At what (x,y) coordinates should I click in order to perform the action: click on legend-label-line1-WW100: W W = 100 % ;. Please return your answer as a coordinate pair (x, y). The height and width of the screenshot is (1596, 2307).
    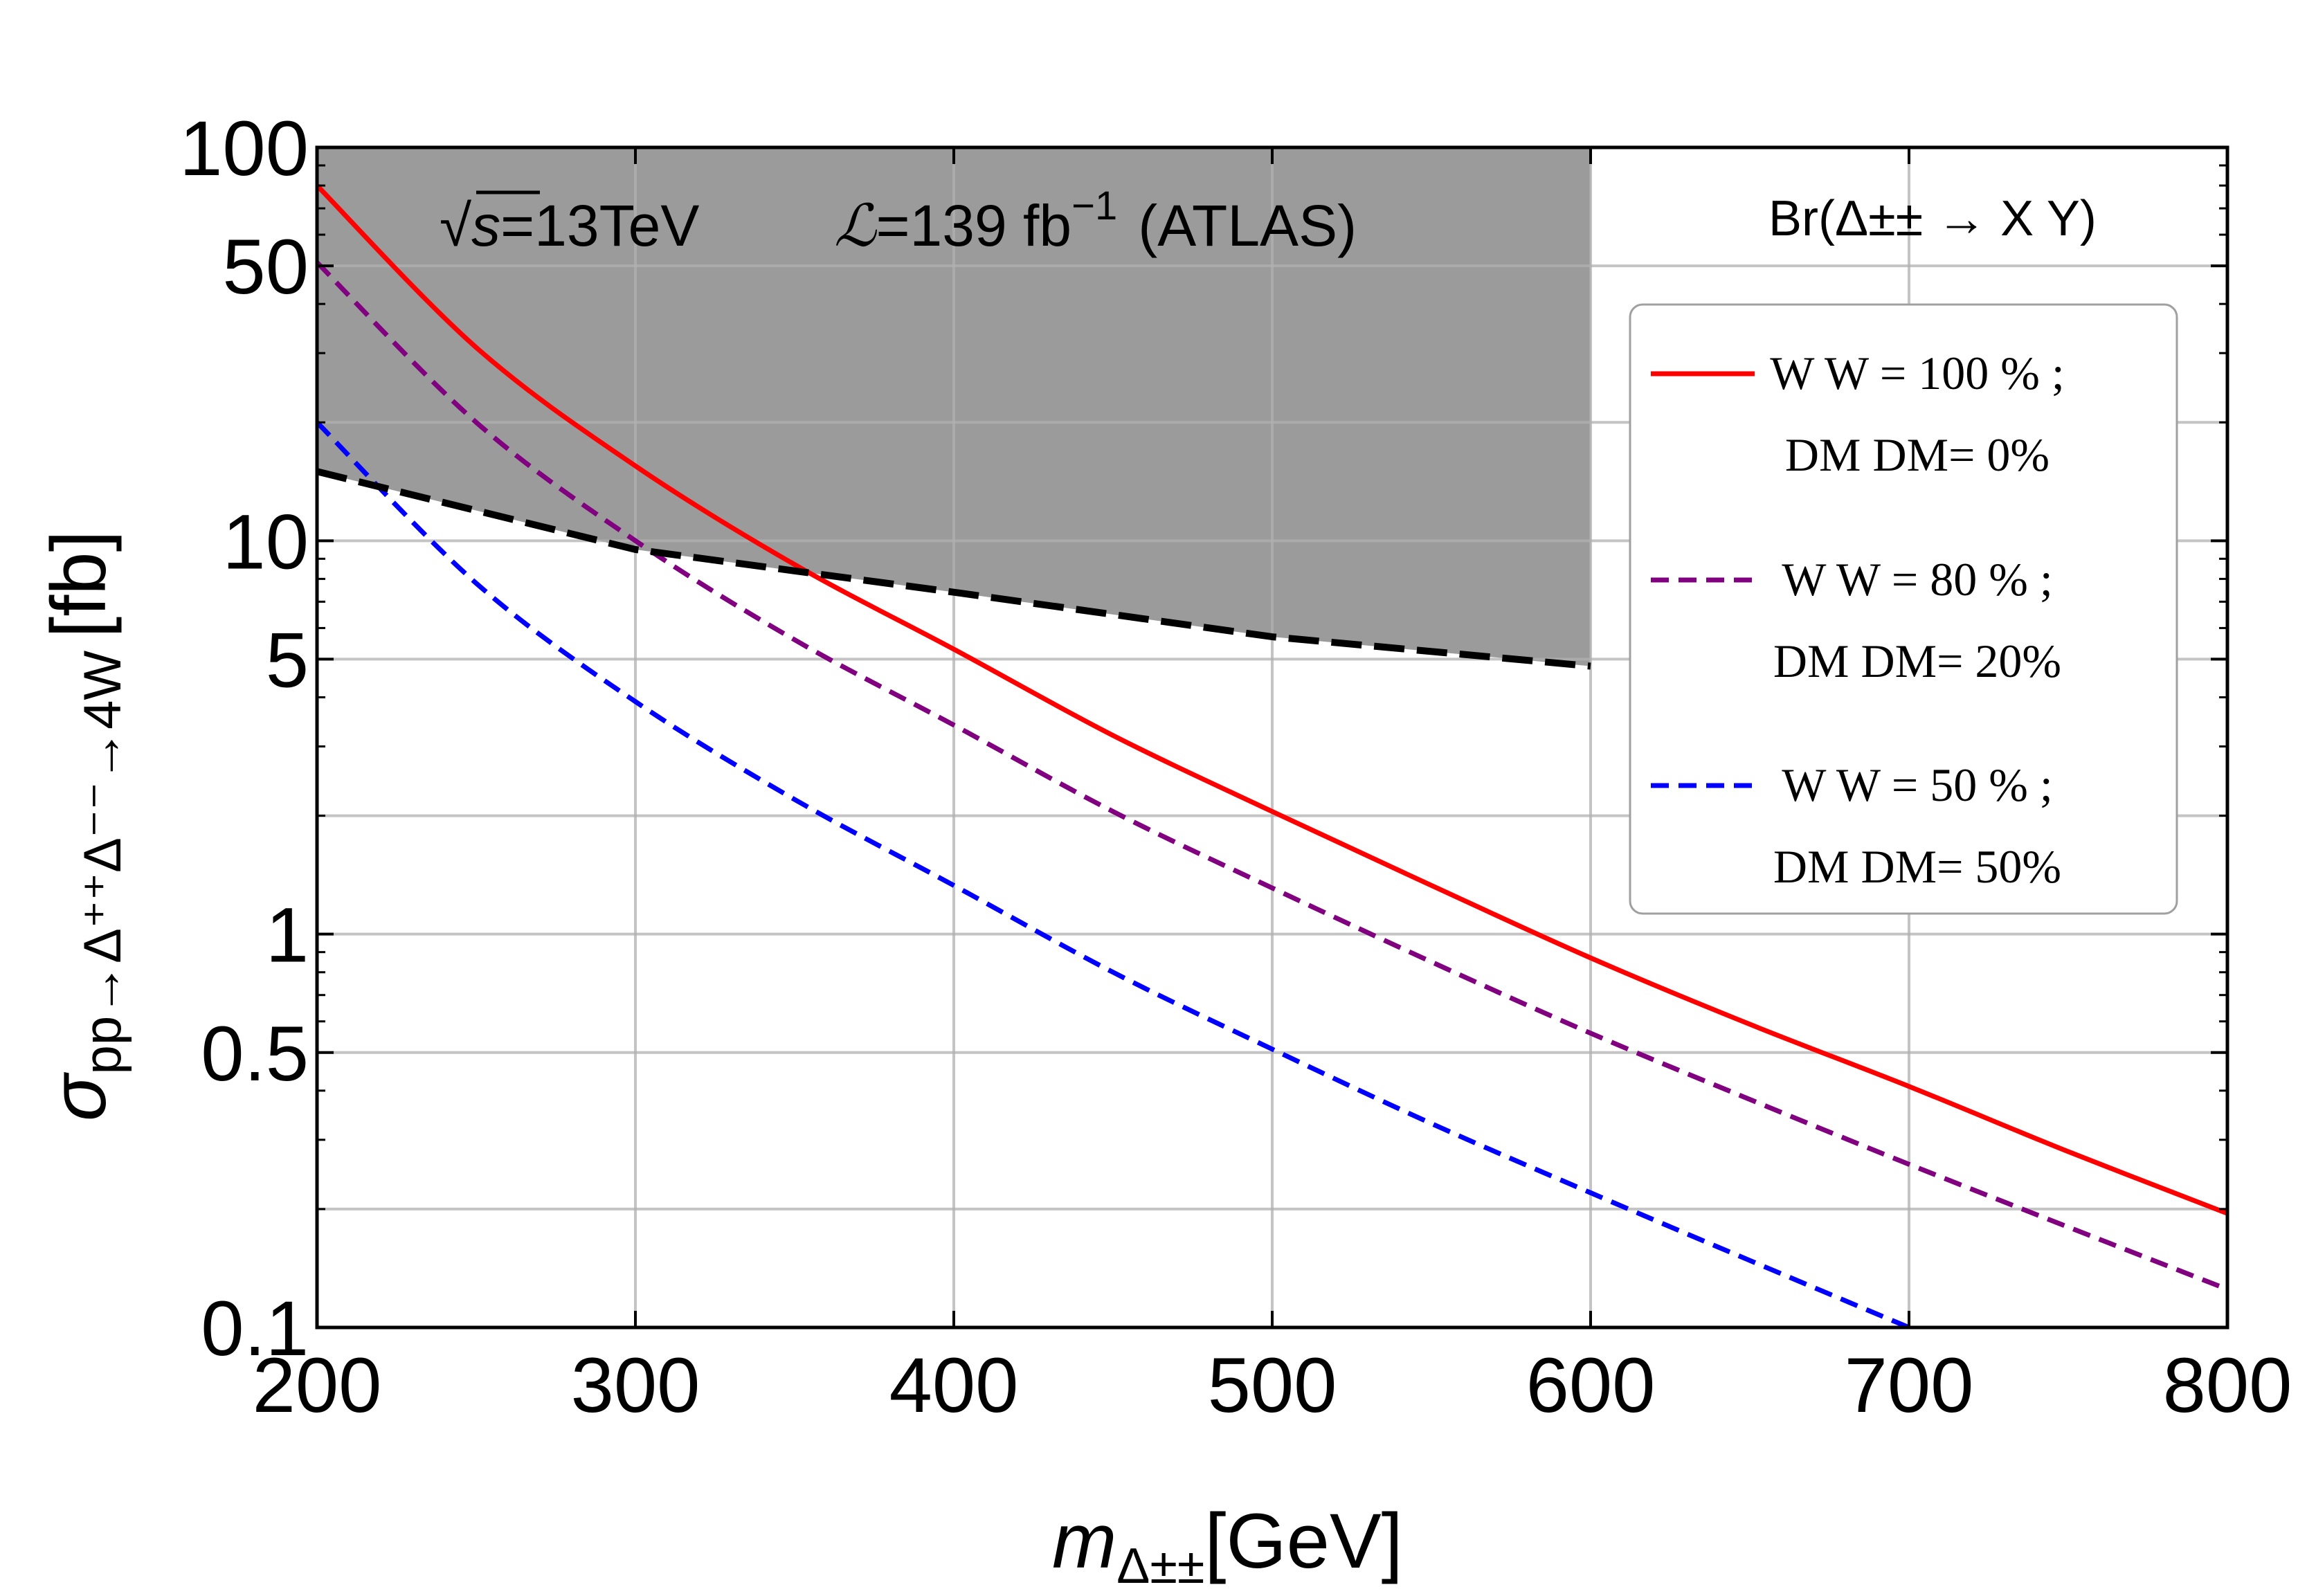
    Looking at the image, I should click on (1917, 373).